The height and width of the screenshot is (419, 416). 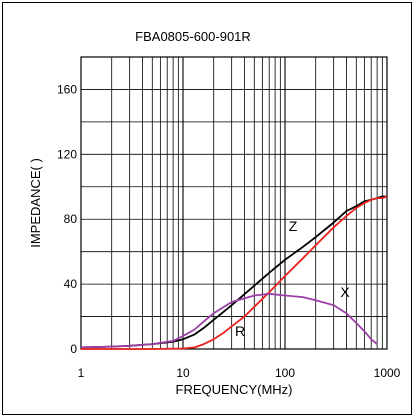 I want to click on series-label-z: Z, so click(x=293, y=226).